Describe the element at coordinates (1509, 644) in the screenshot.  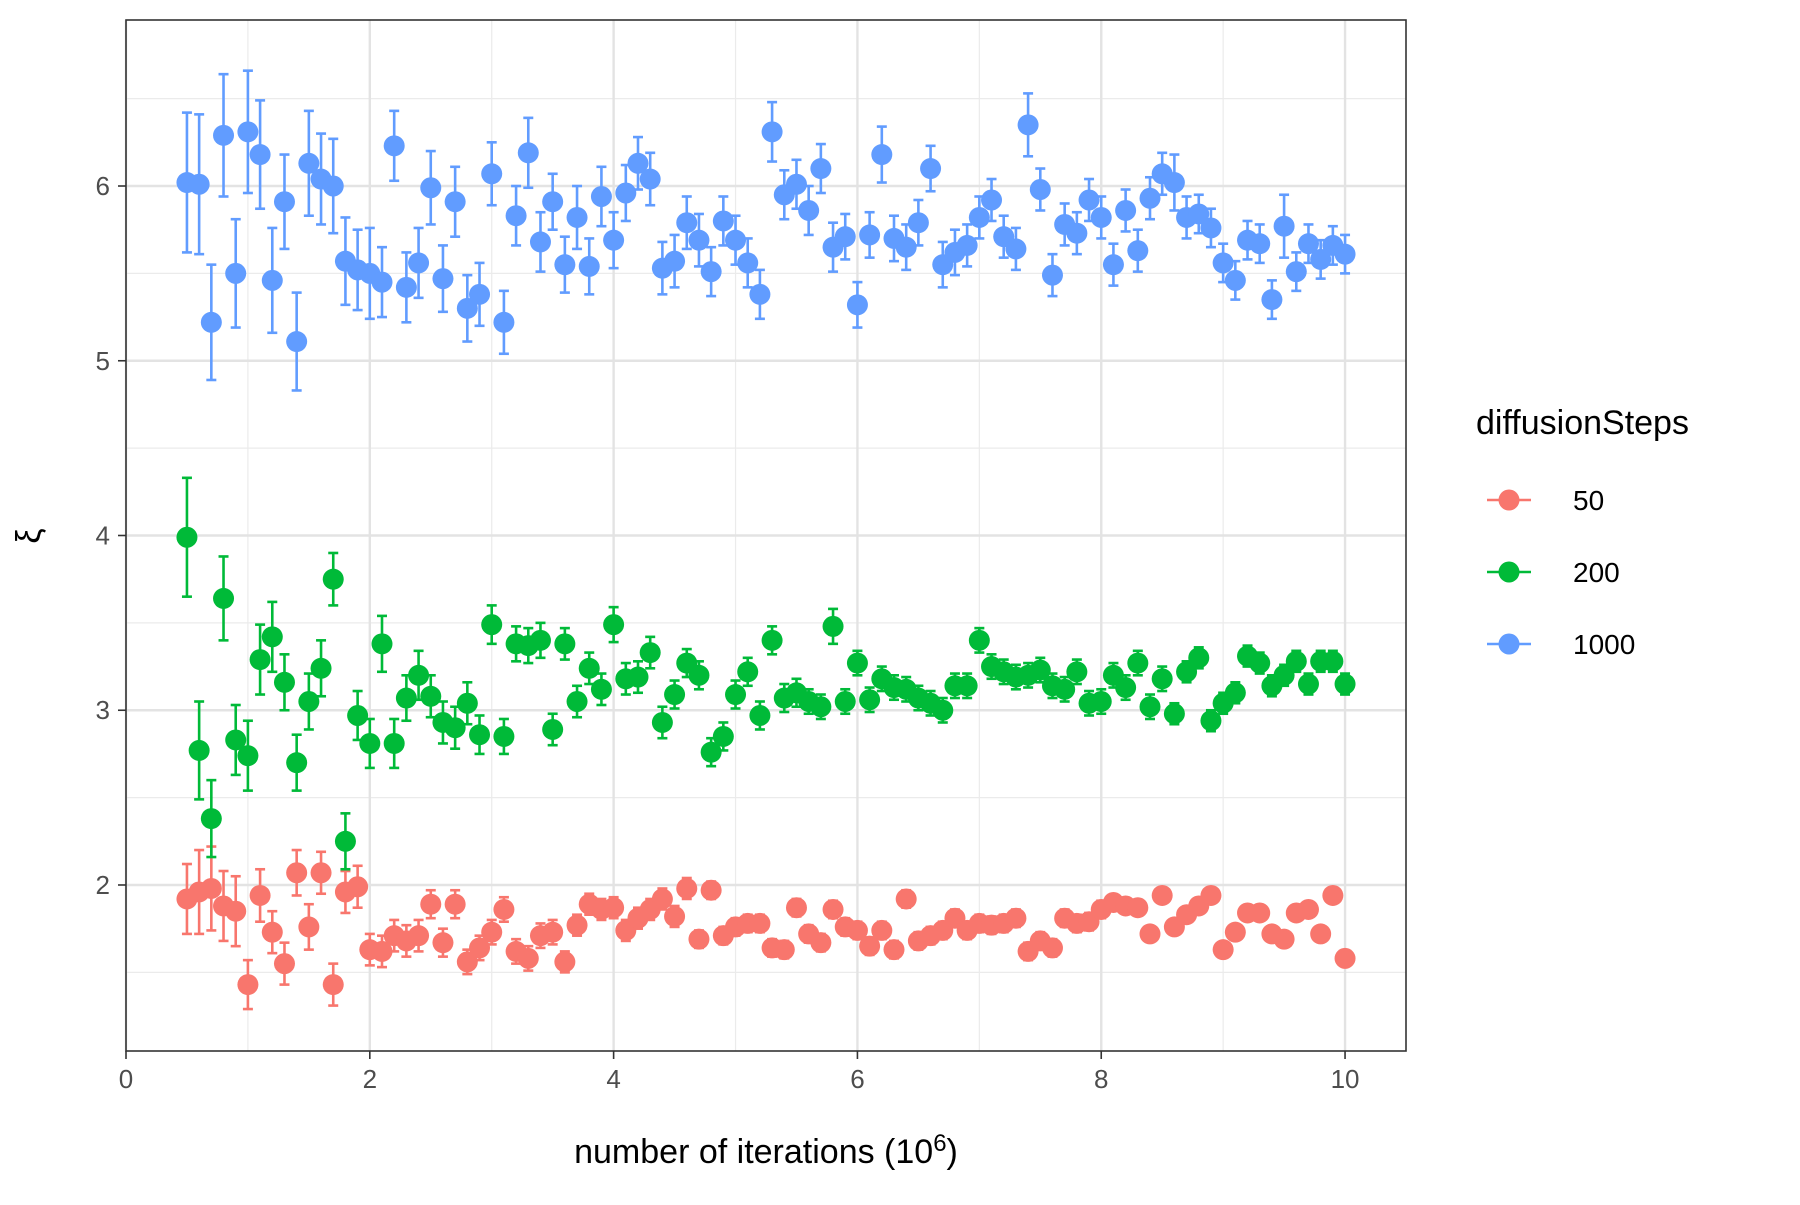
I see `legend-key-point` at that location.